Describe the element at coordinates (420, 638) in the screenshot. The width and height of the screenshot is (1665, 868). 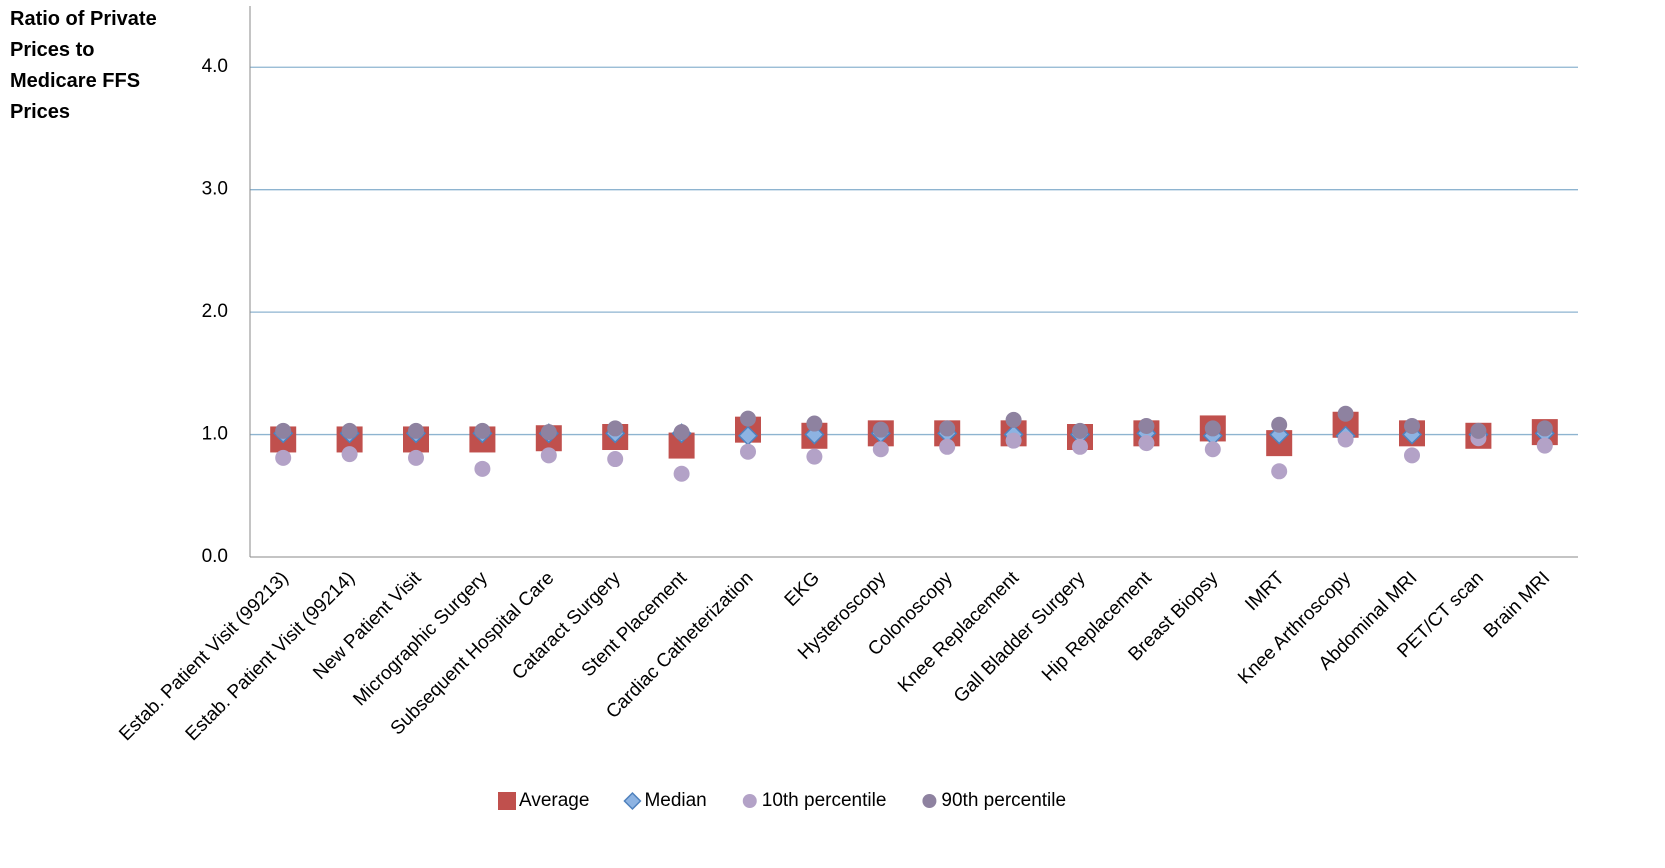
I see `x-tick-label: Micrographic Surgery` at that location.